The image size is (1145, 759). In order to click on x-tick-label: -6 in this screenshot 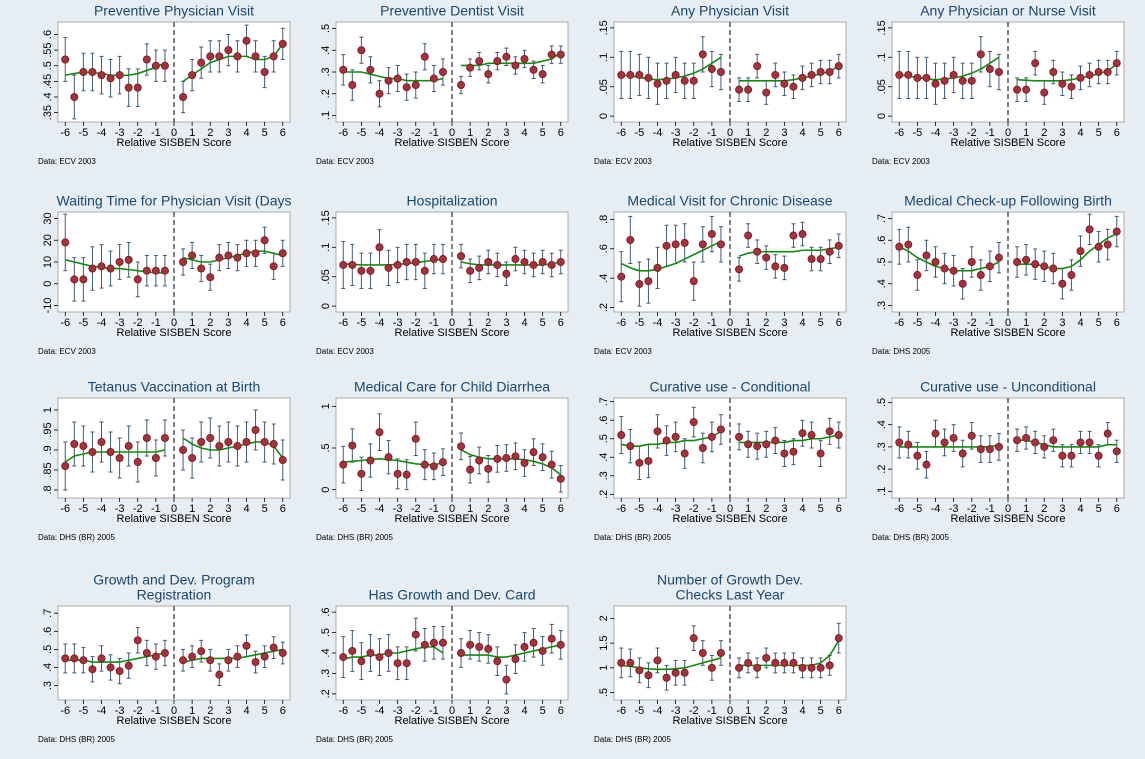, I will do `click(621, 509)`.